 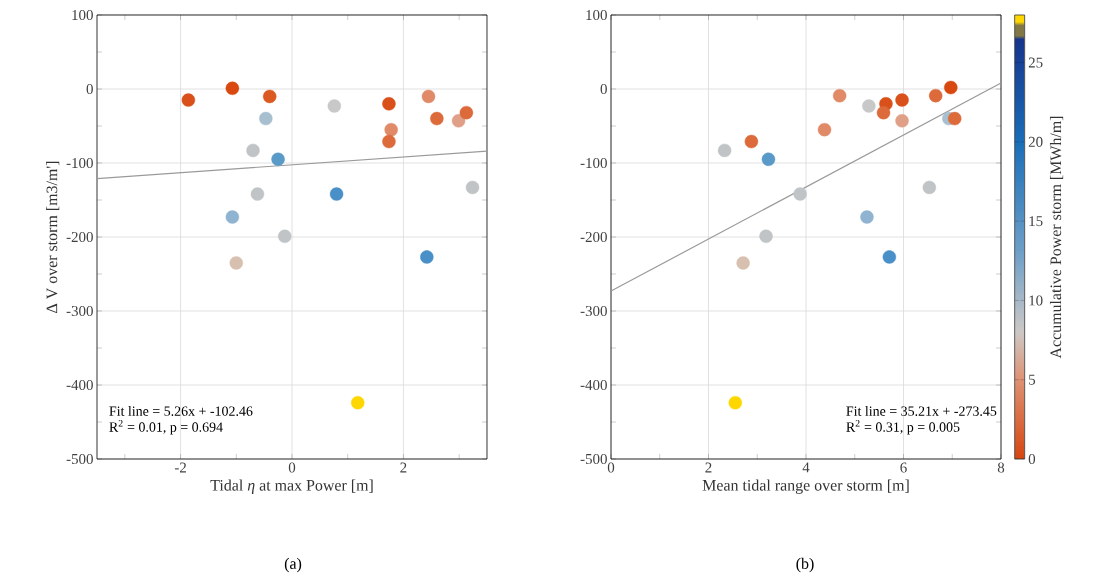 I want to click on color-bar-label: 15, so click(x=1036, y=221).